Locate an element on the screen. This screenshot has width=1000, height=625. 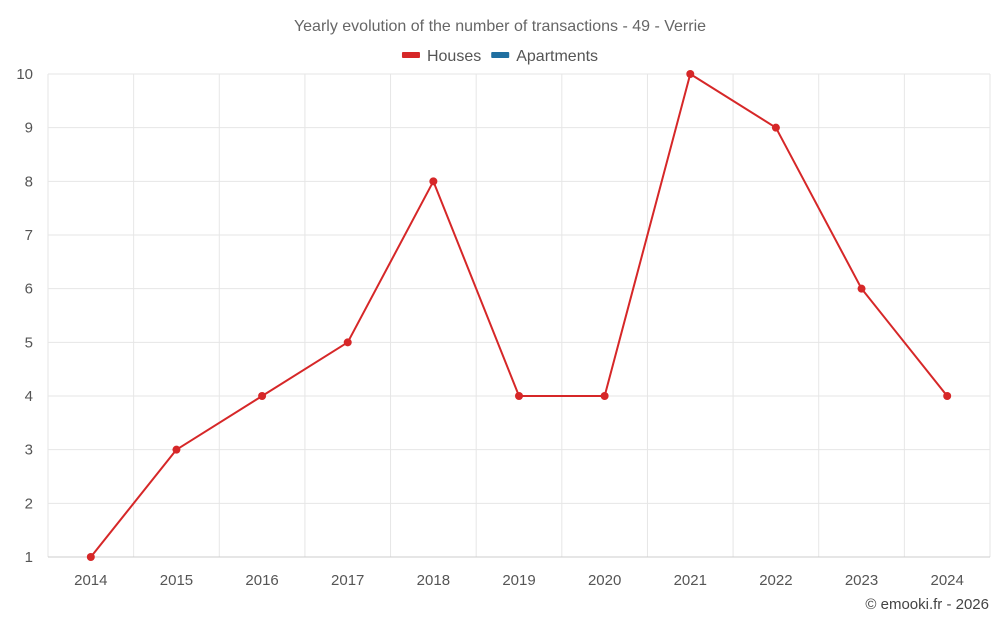
legend-item-apartments: Apartments is located at coordinates (544, 56).